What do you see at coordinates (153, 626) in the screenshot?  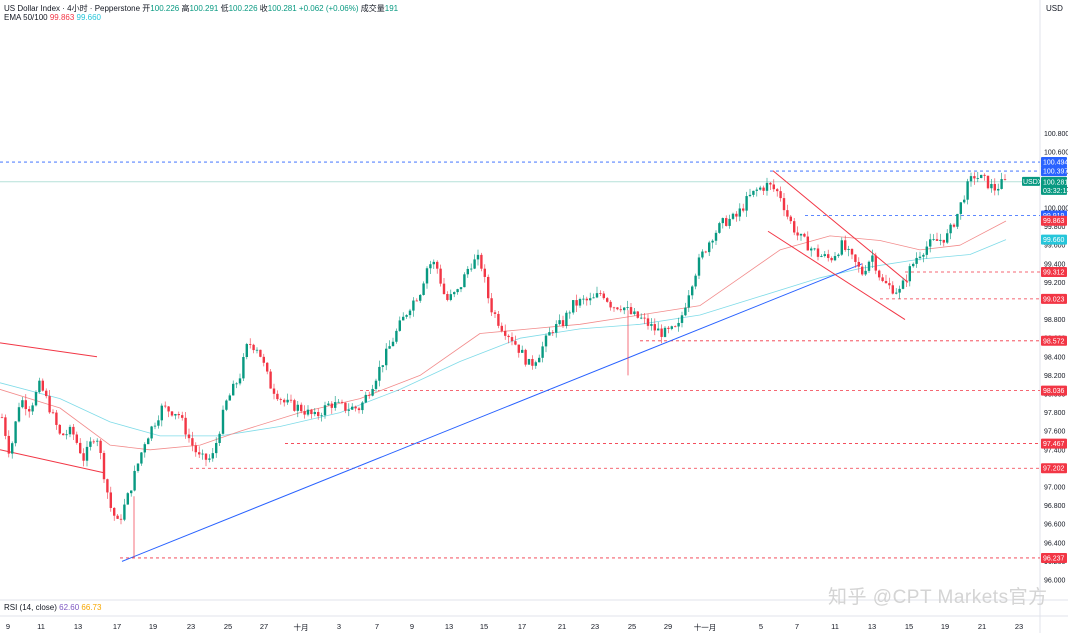 I see `date-axis-label: 19` at bounding box center [153, 626].